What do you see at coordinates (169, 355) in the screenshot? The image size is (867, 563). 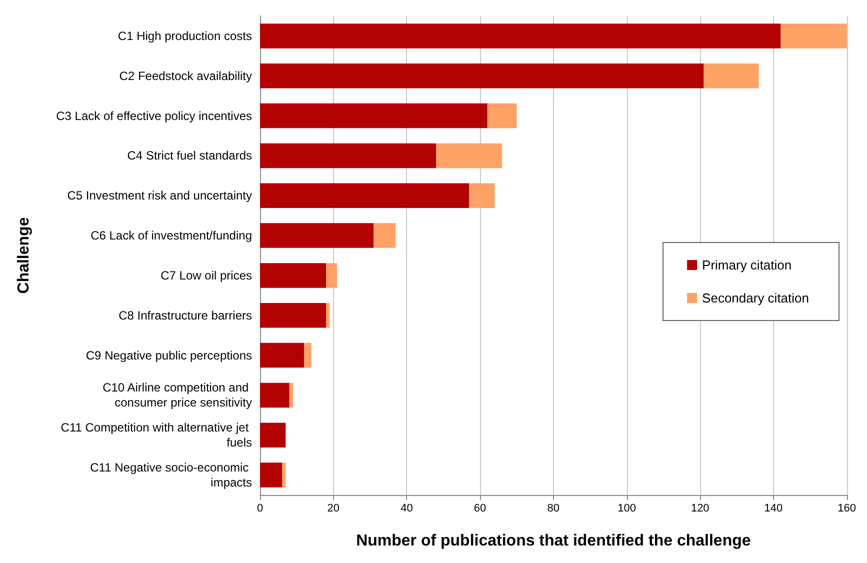 I see `y-tick-label: C9 Negative public perceptions` at bounding box center [169, 355].